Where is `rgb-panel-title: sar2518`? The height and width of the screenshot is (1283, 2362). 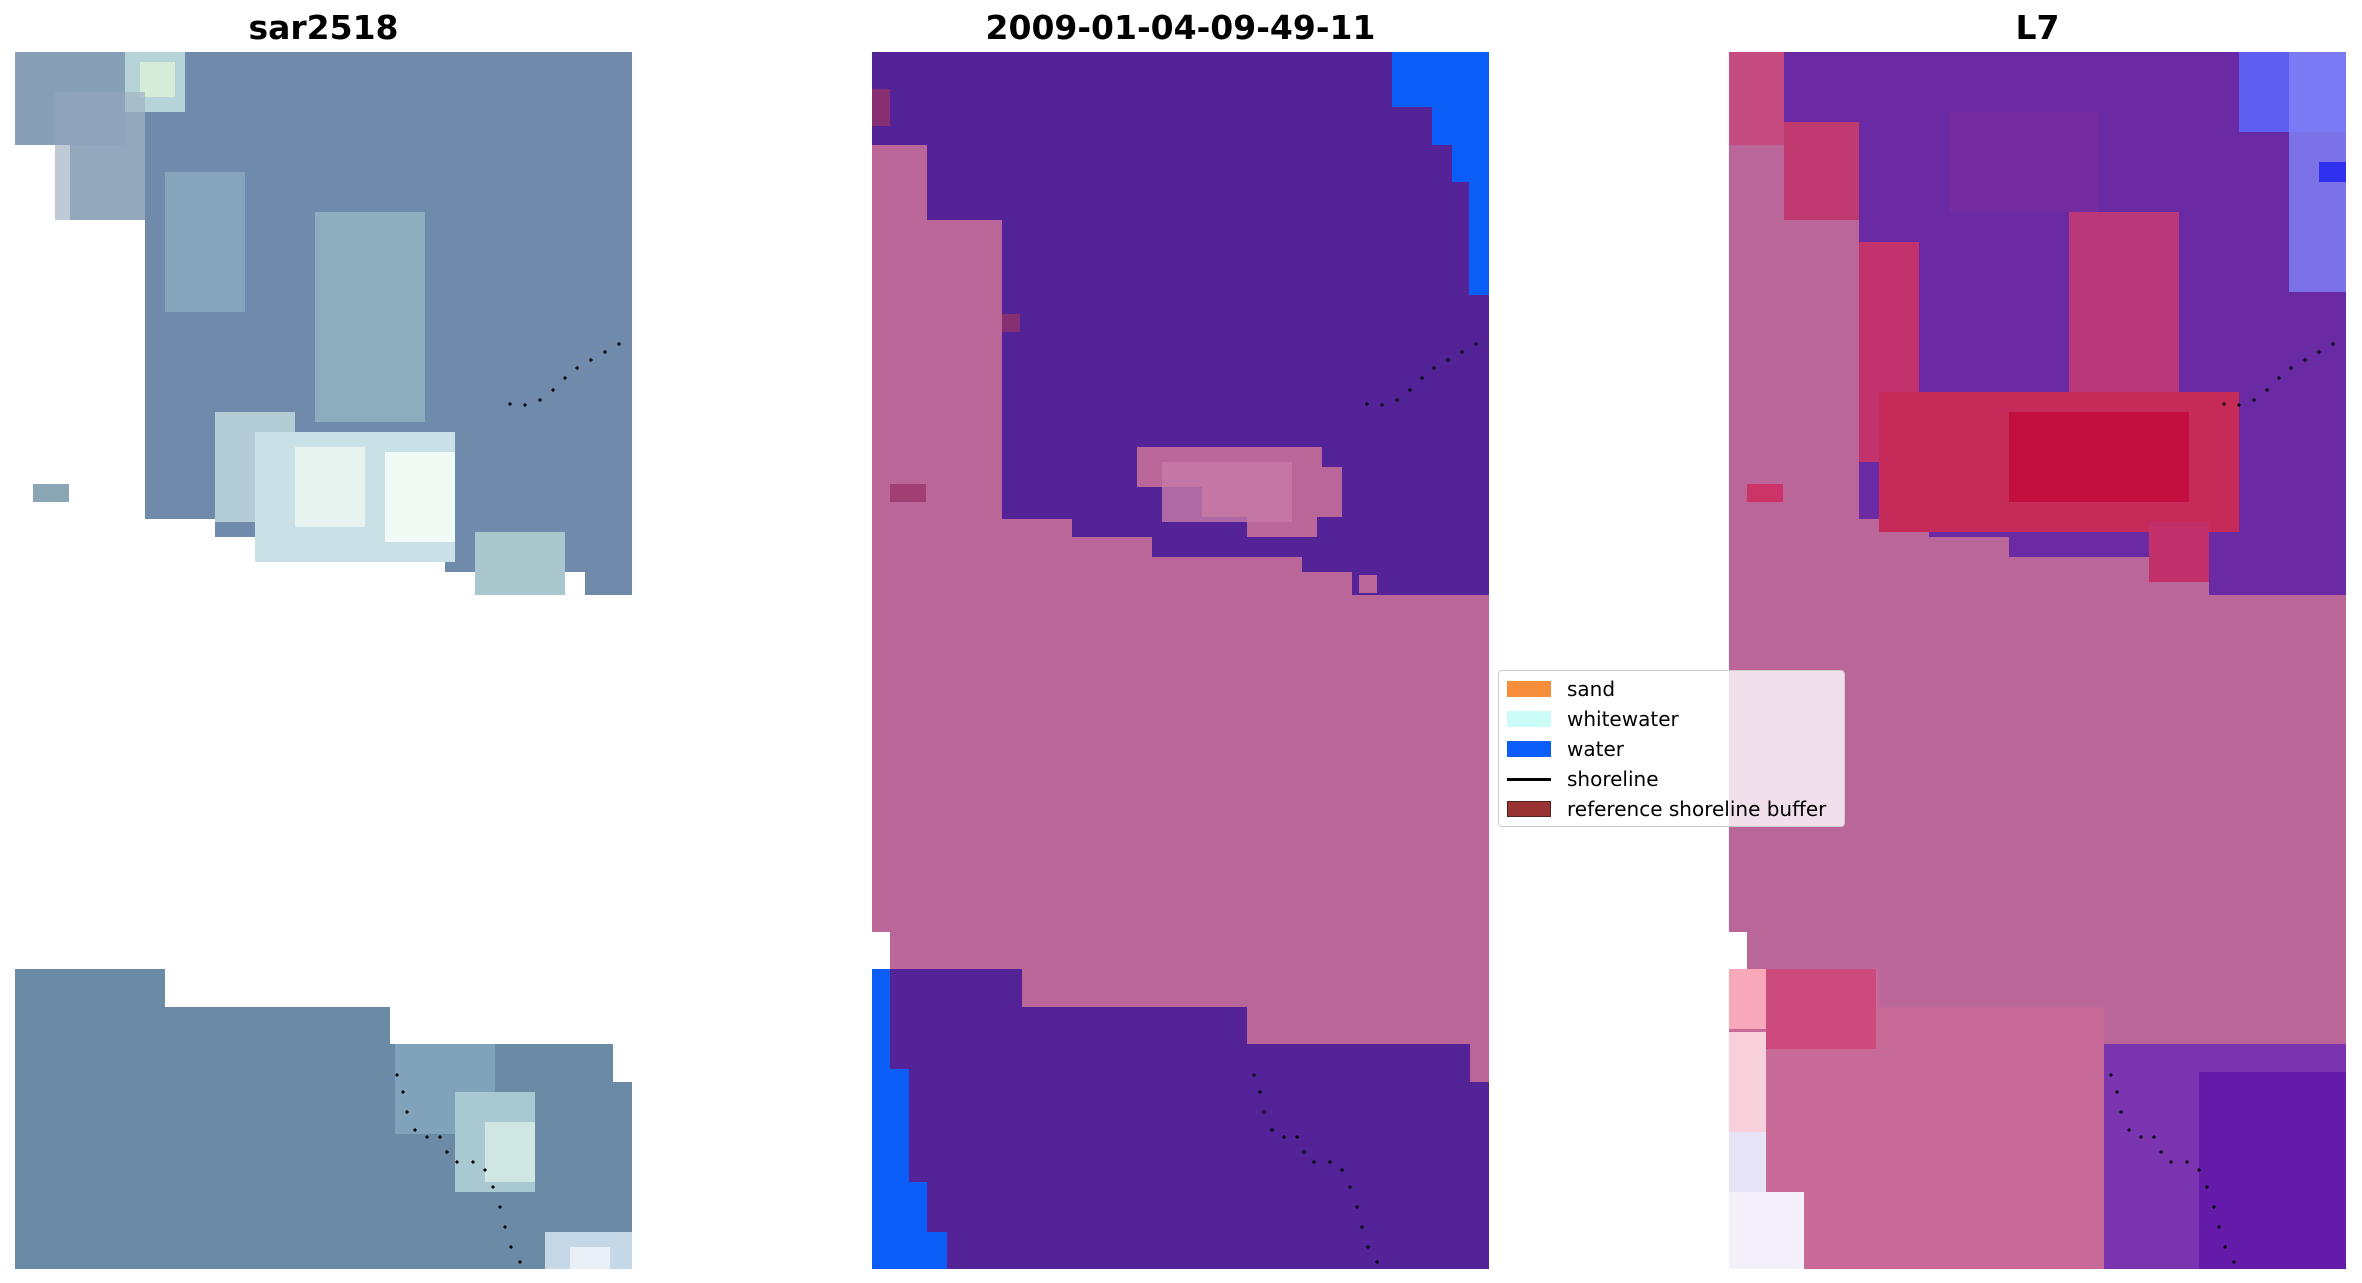
rgb-panel-title: sar2518 is located at coordinates (323, 27).